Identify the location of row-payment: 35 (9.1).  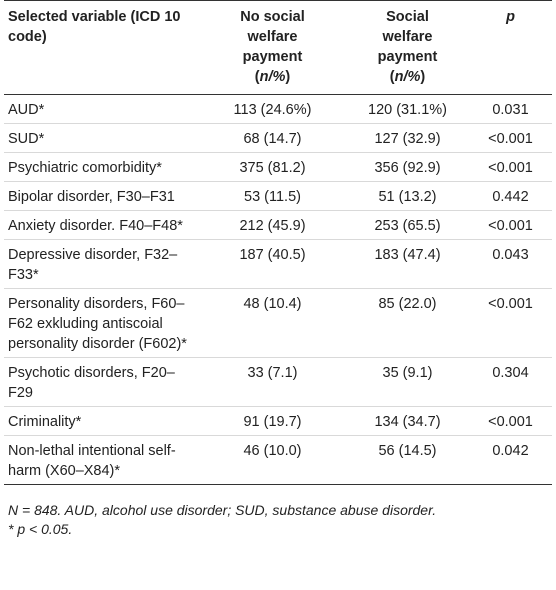
(407, 382).